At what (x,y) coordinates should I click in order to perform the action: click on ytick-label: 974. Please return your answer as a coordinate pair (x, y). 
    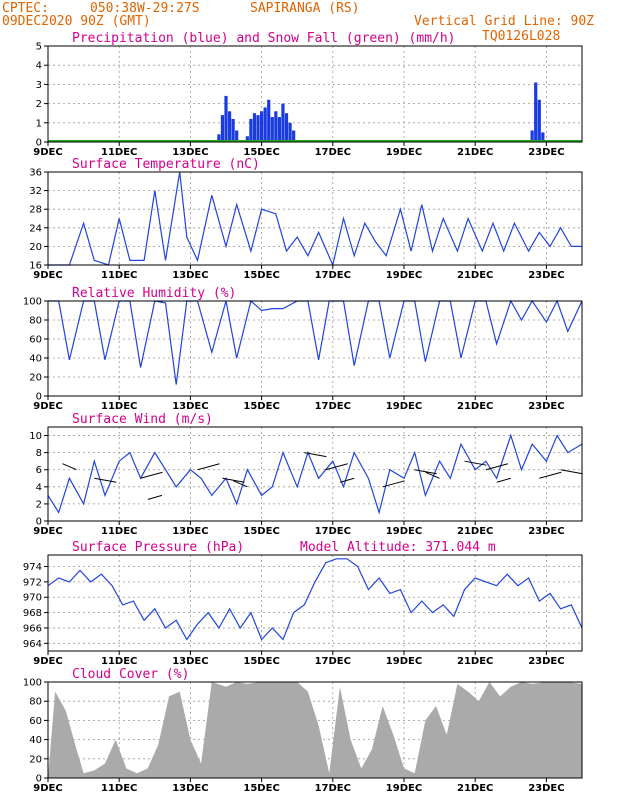
    Looking at the image, I should click on (32, 567).